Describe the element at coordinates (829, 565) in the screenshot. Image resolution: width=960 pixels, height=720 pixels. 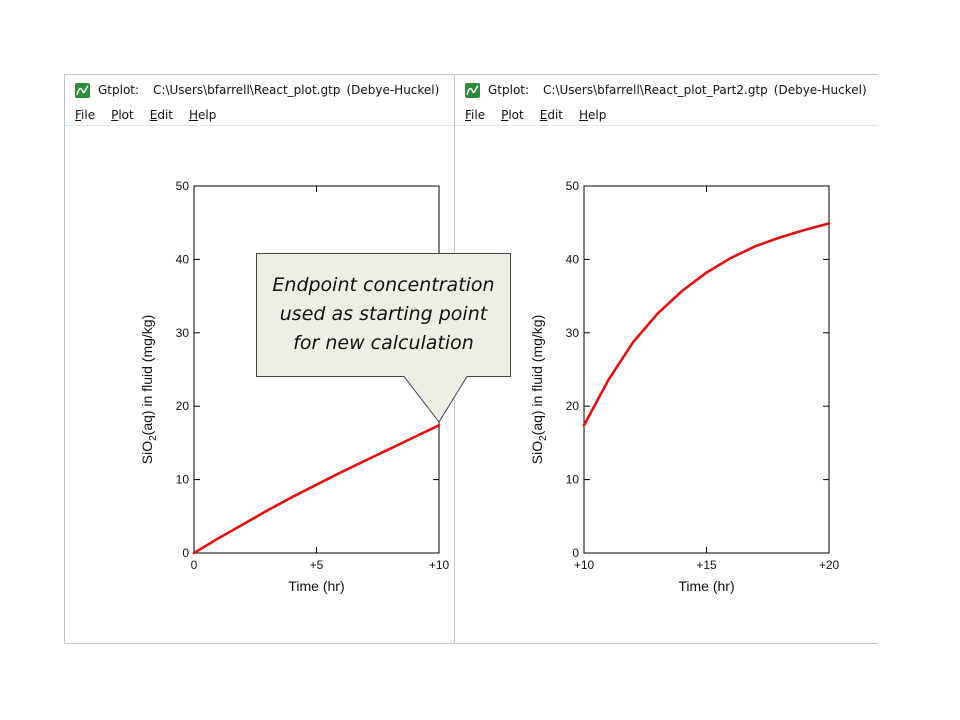
I see `x-tick-label: +20` at that location.